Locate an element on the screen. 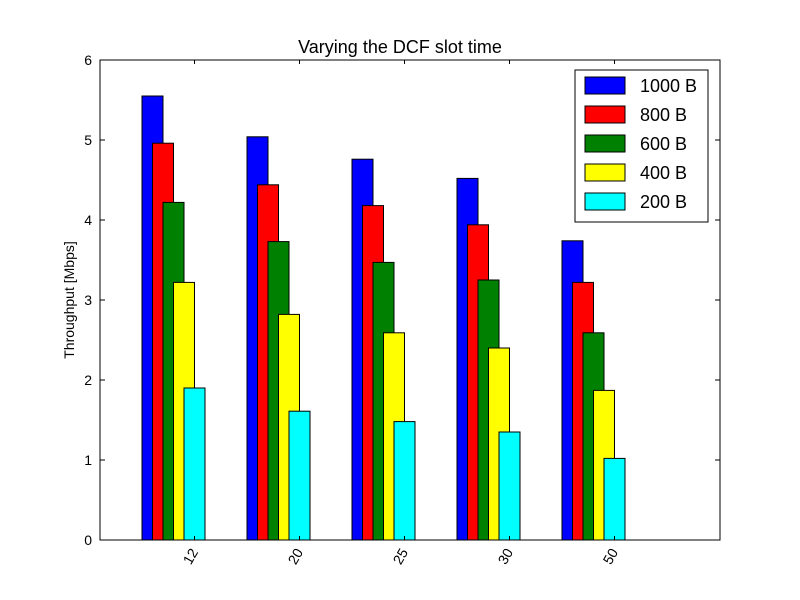  legend: 1000 B 800 B 600 B 400 B 200 B is located at coordinates (641, 146).